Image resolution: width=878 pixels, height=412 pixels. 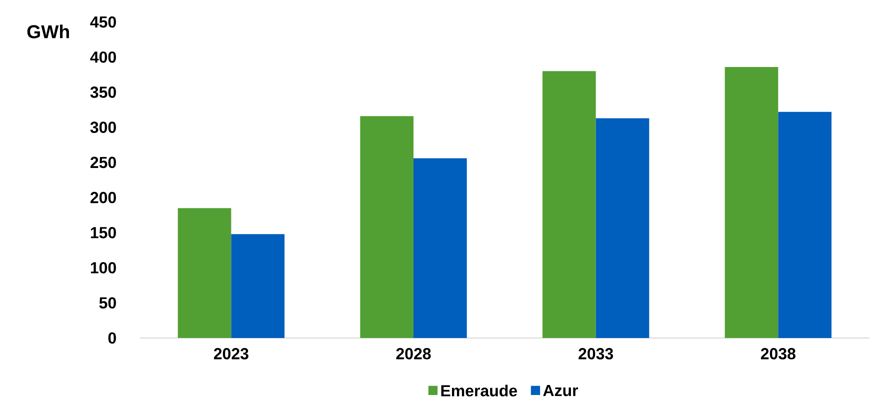 What do you see at coordinates (103, 57) in the screenshot?
I see `y-tick-label: 400` at bounding box center [103, 57].